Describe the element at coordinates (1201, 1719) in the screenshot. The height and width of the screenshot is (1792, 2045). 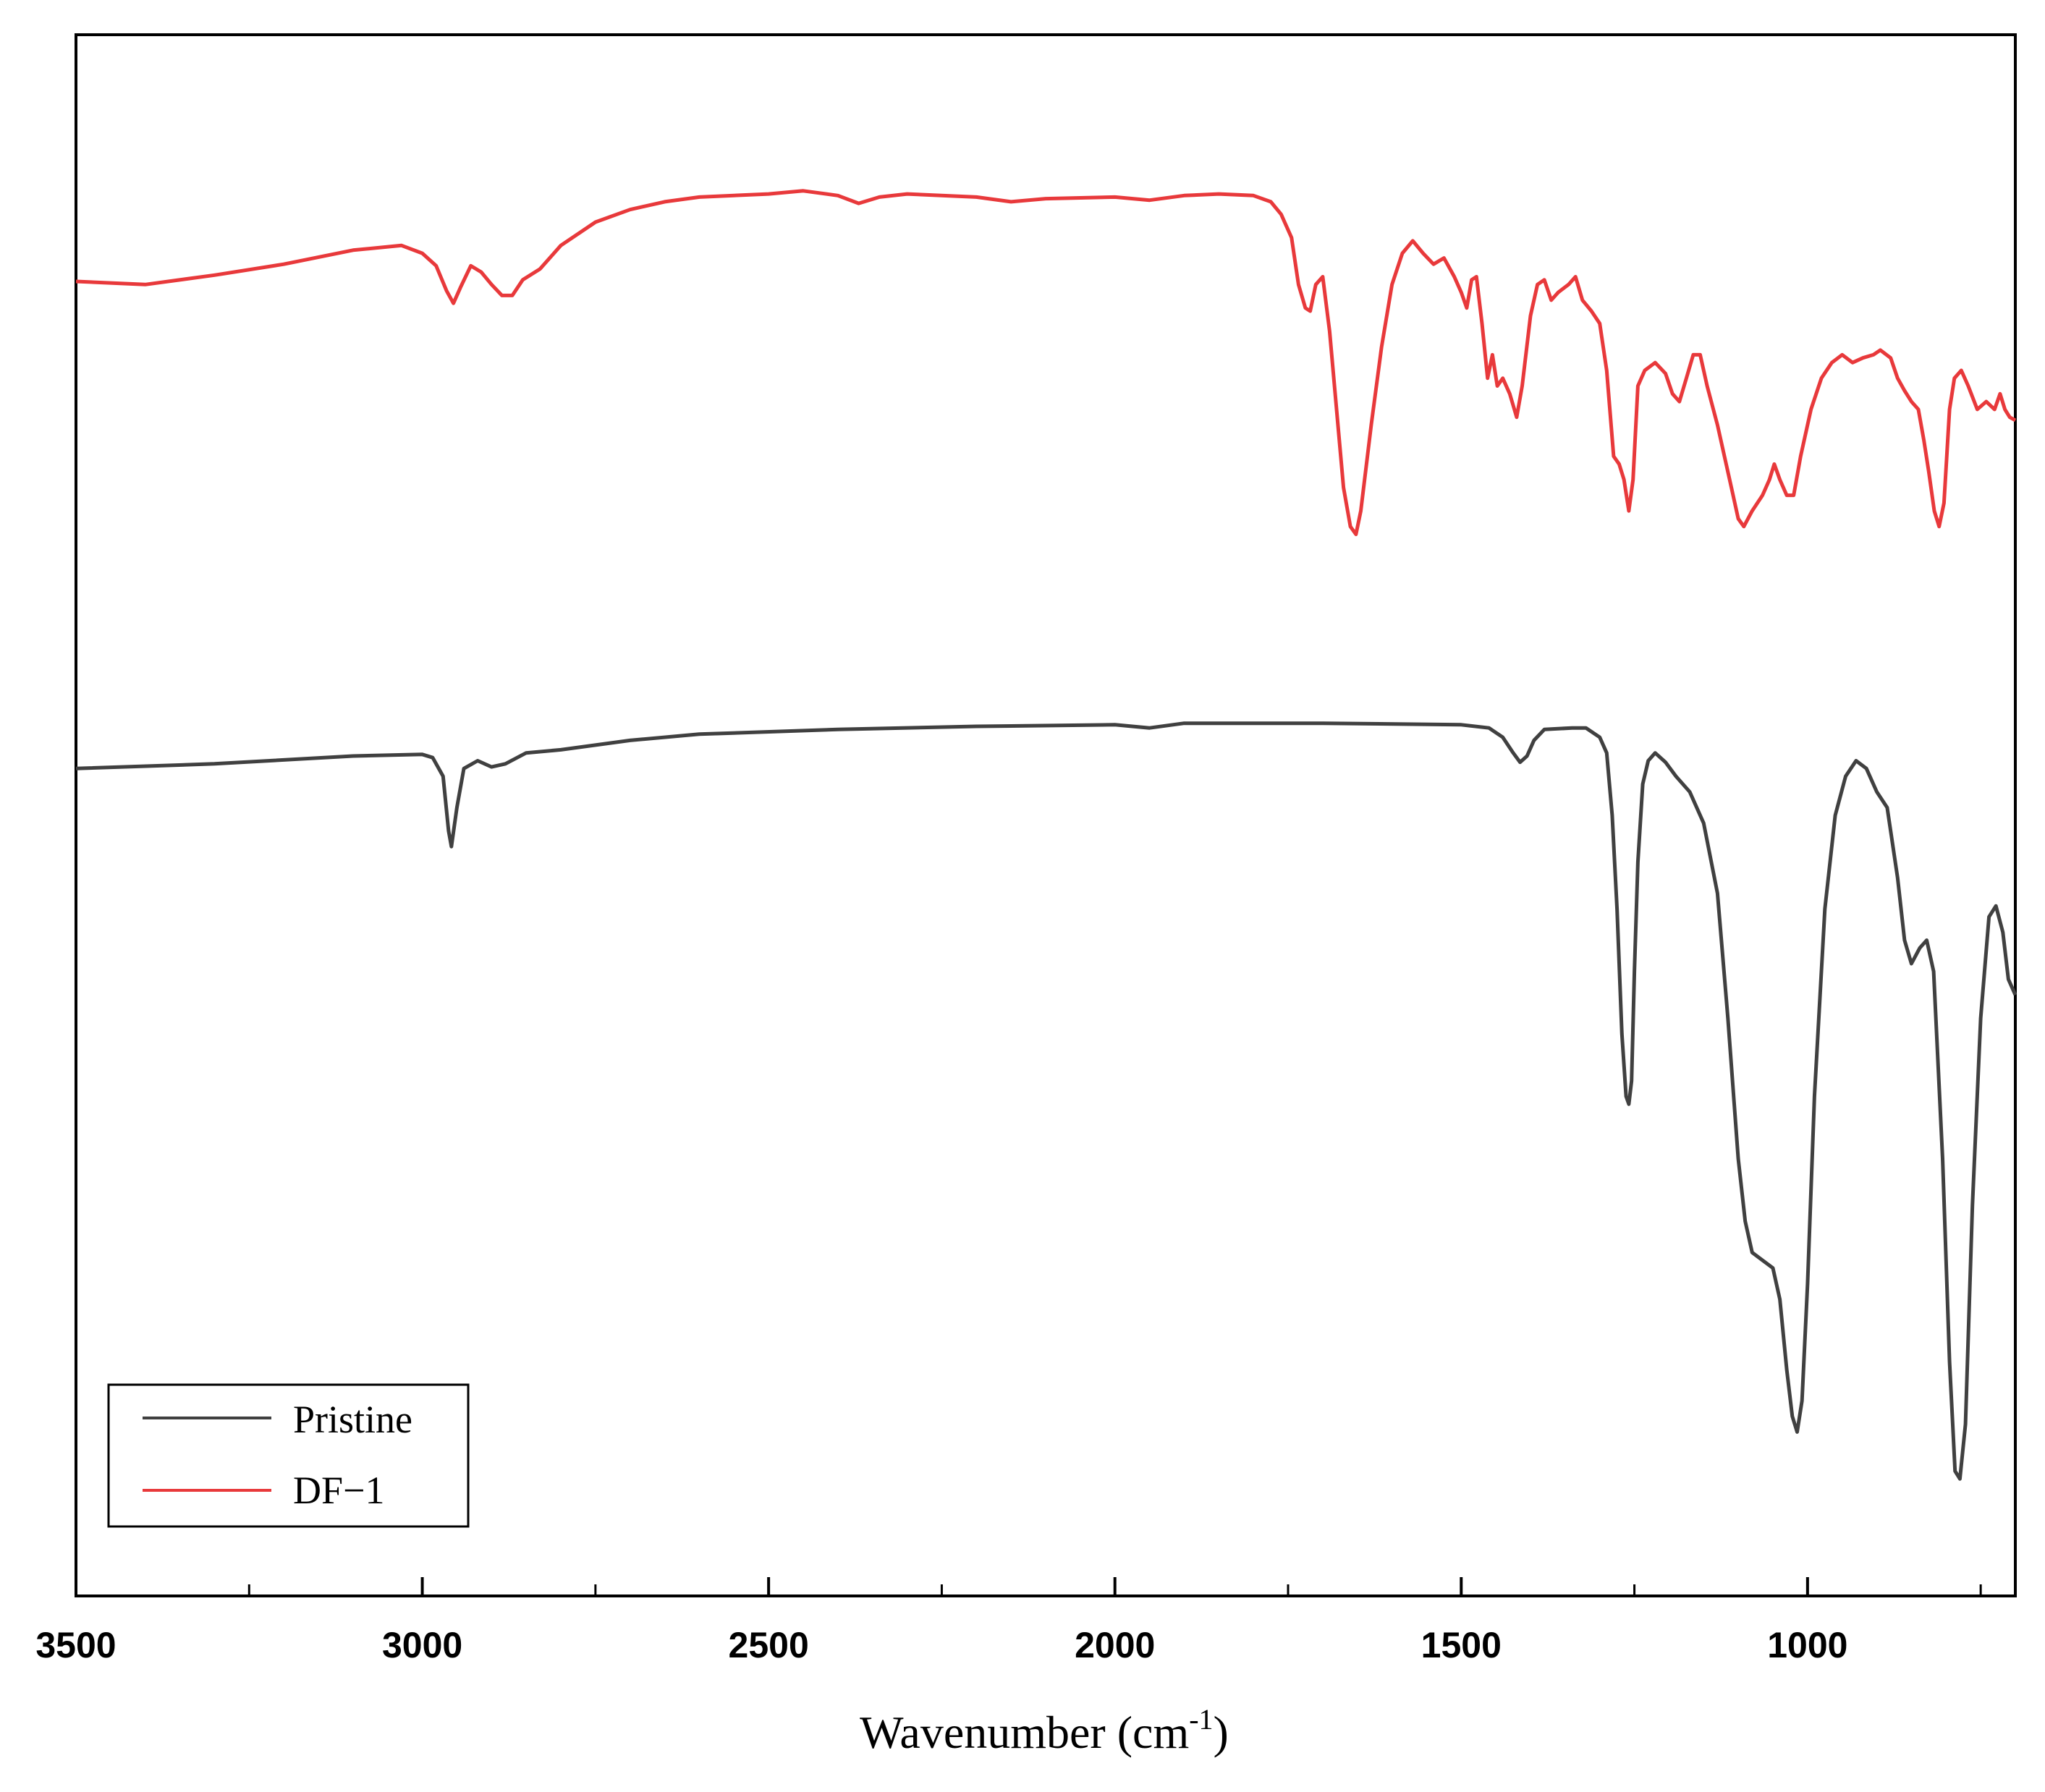
I see `x-axis-title-superscript: -1` at that location.